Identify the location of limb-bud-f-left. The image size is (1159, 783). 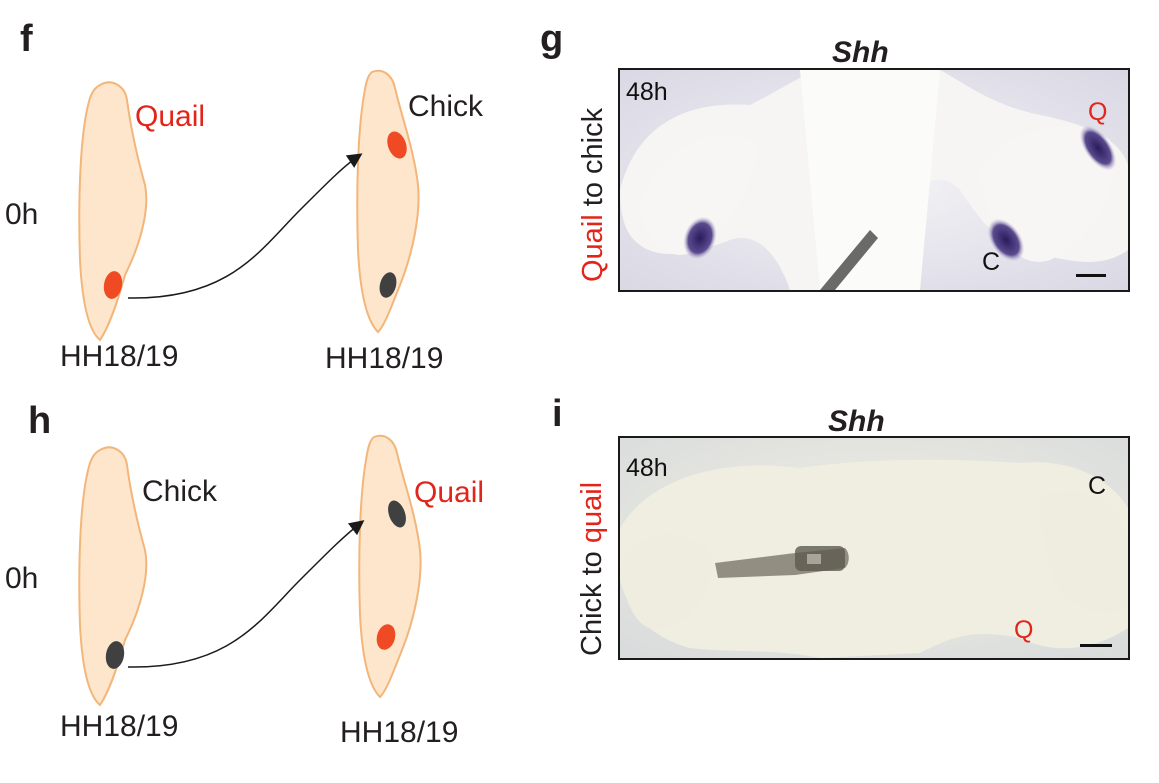
(113, 211).